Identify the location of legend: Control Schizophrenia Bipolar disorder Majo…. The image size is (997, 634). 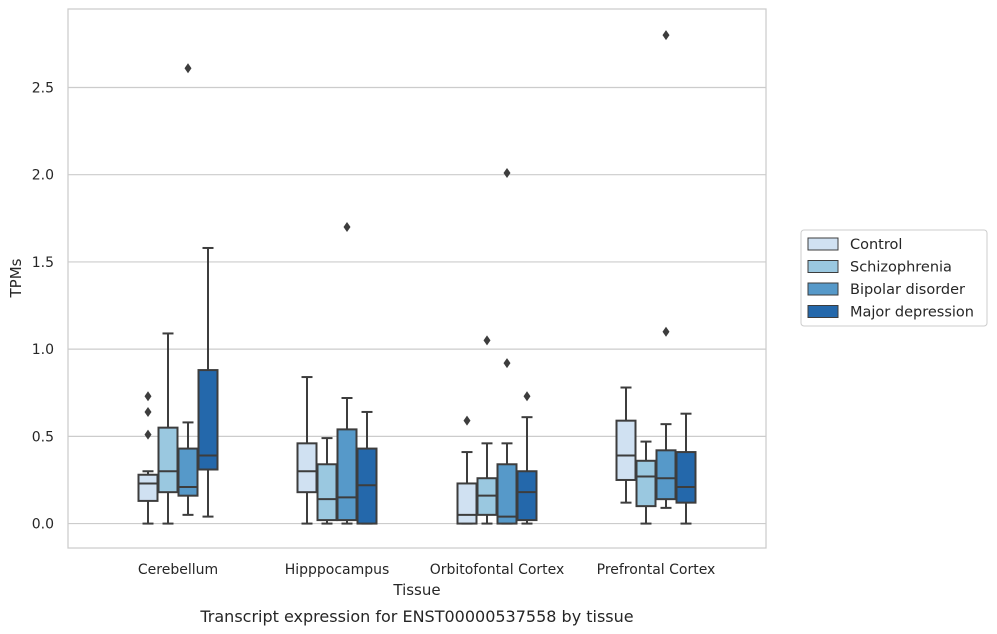
(894, 278).